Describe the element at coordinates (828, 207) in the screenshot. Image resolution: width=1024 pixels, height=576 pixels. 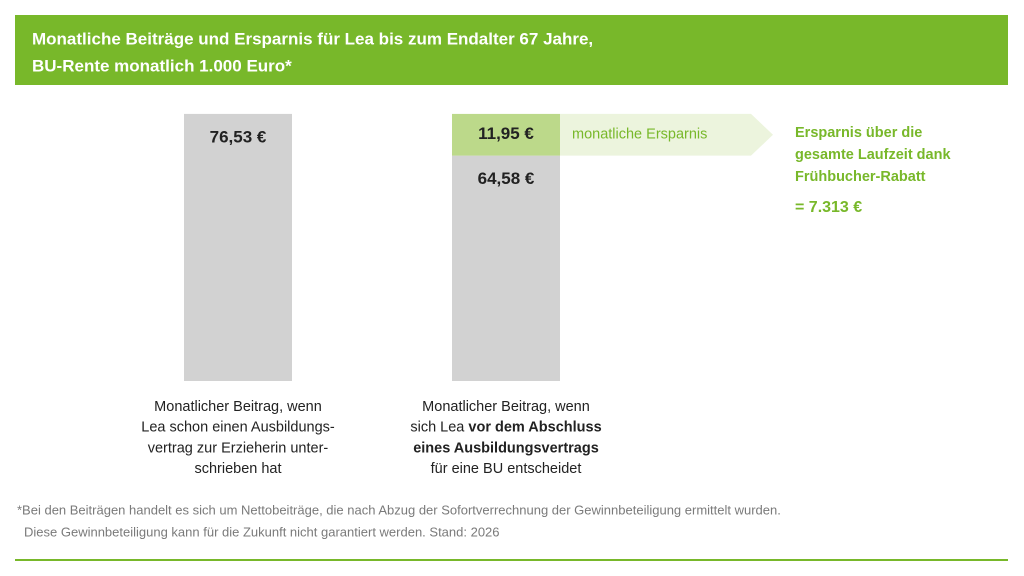
I see `total-saving: = 7.313 €` at that location.